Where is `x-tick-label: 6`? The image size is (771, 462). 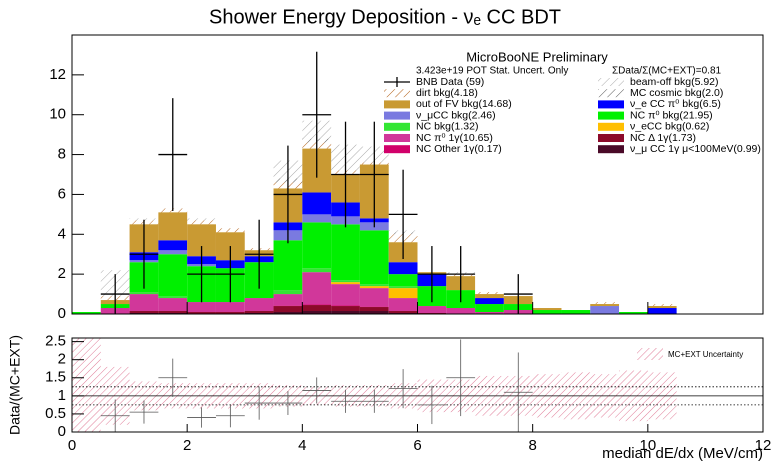 x-tick-label: 6 is located at coordinates (417, 445).